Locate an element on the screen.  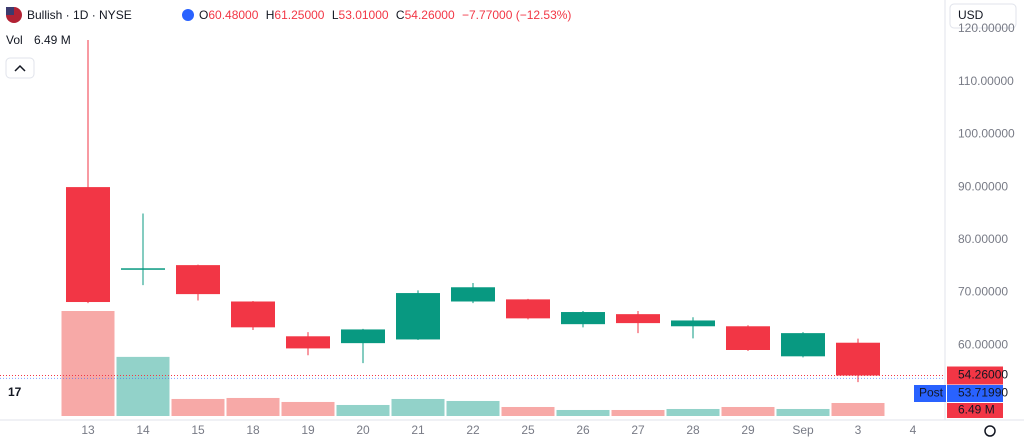
volume-label: 6.49 M is located at coordinates (976, 410).